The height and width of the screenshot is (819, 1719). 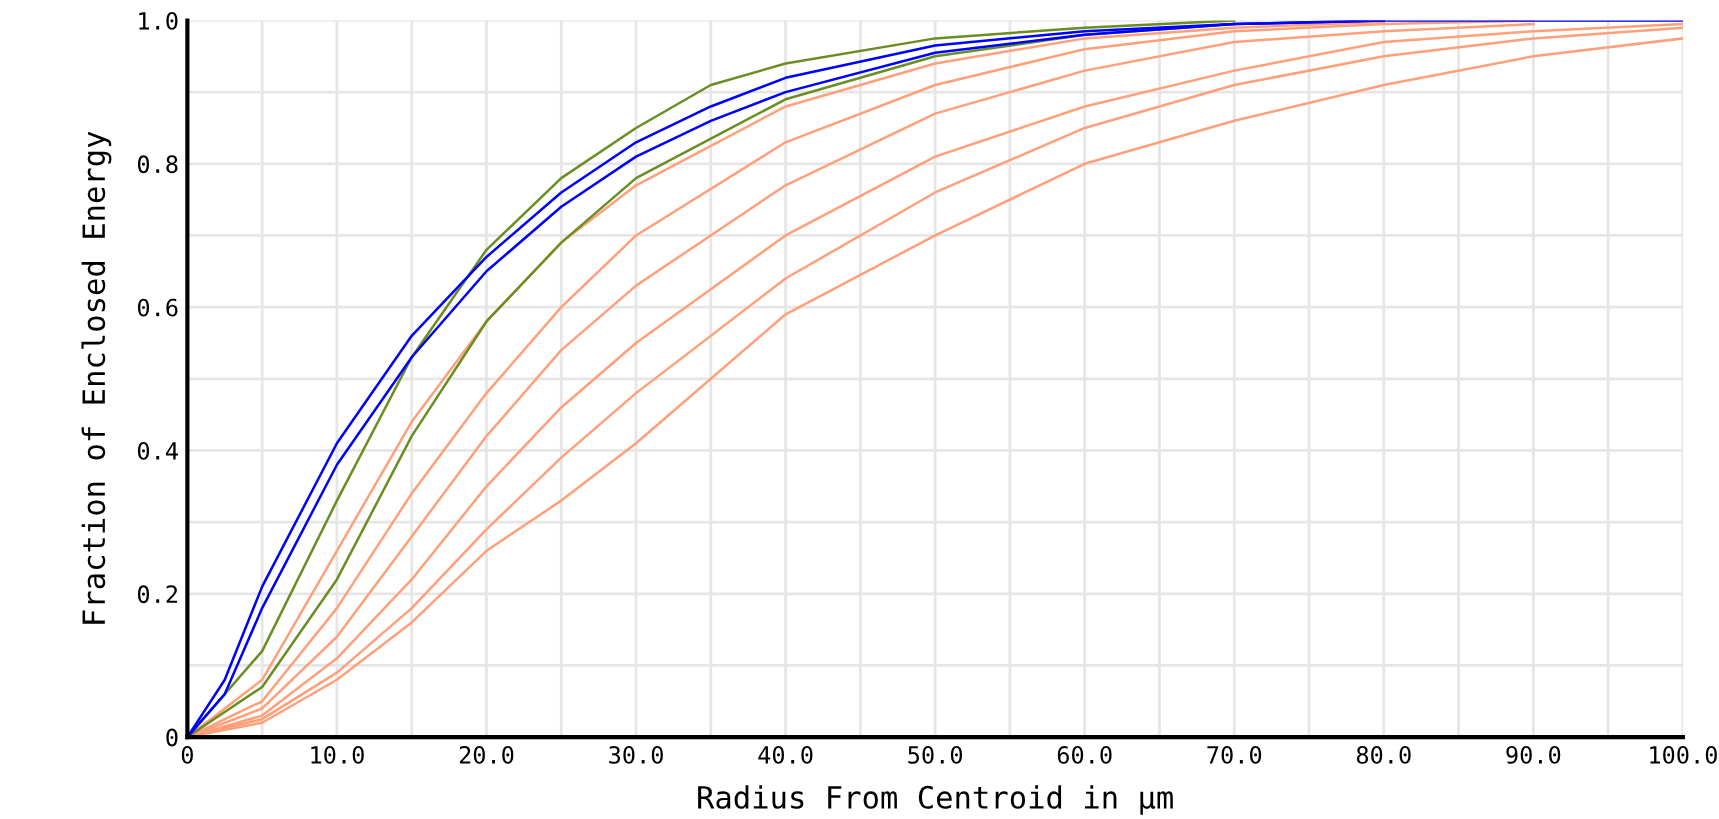 What do you see at coordinates (935, 800) in the screenshot?
I see `x-axis-title: Radius From Centroid in µm` at bounding box center [935, 800].